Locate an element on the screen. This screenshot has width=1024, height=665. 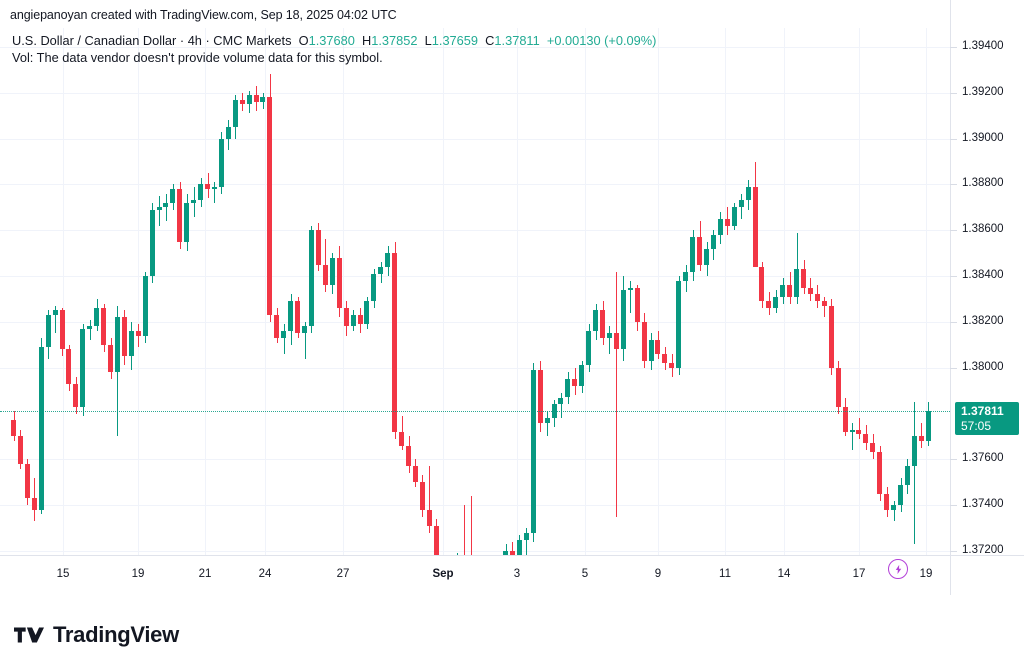
legend-interval: 4h is located at coordinates (194, 40).